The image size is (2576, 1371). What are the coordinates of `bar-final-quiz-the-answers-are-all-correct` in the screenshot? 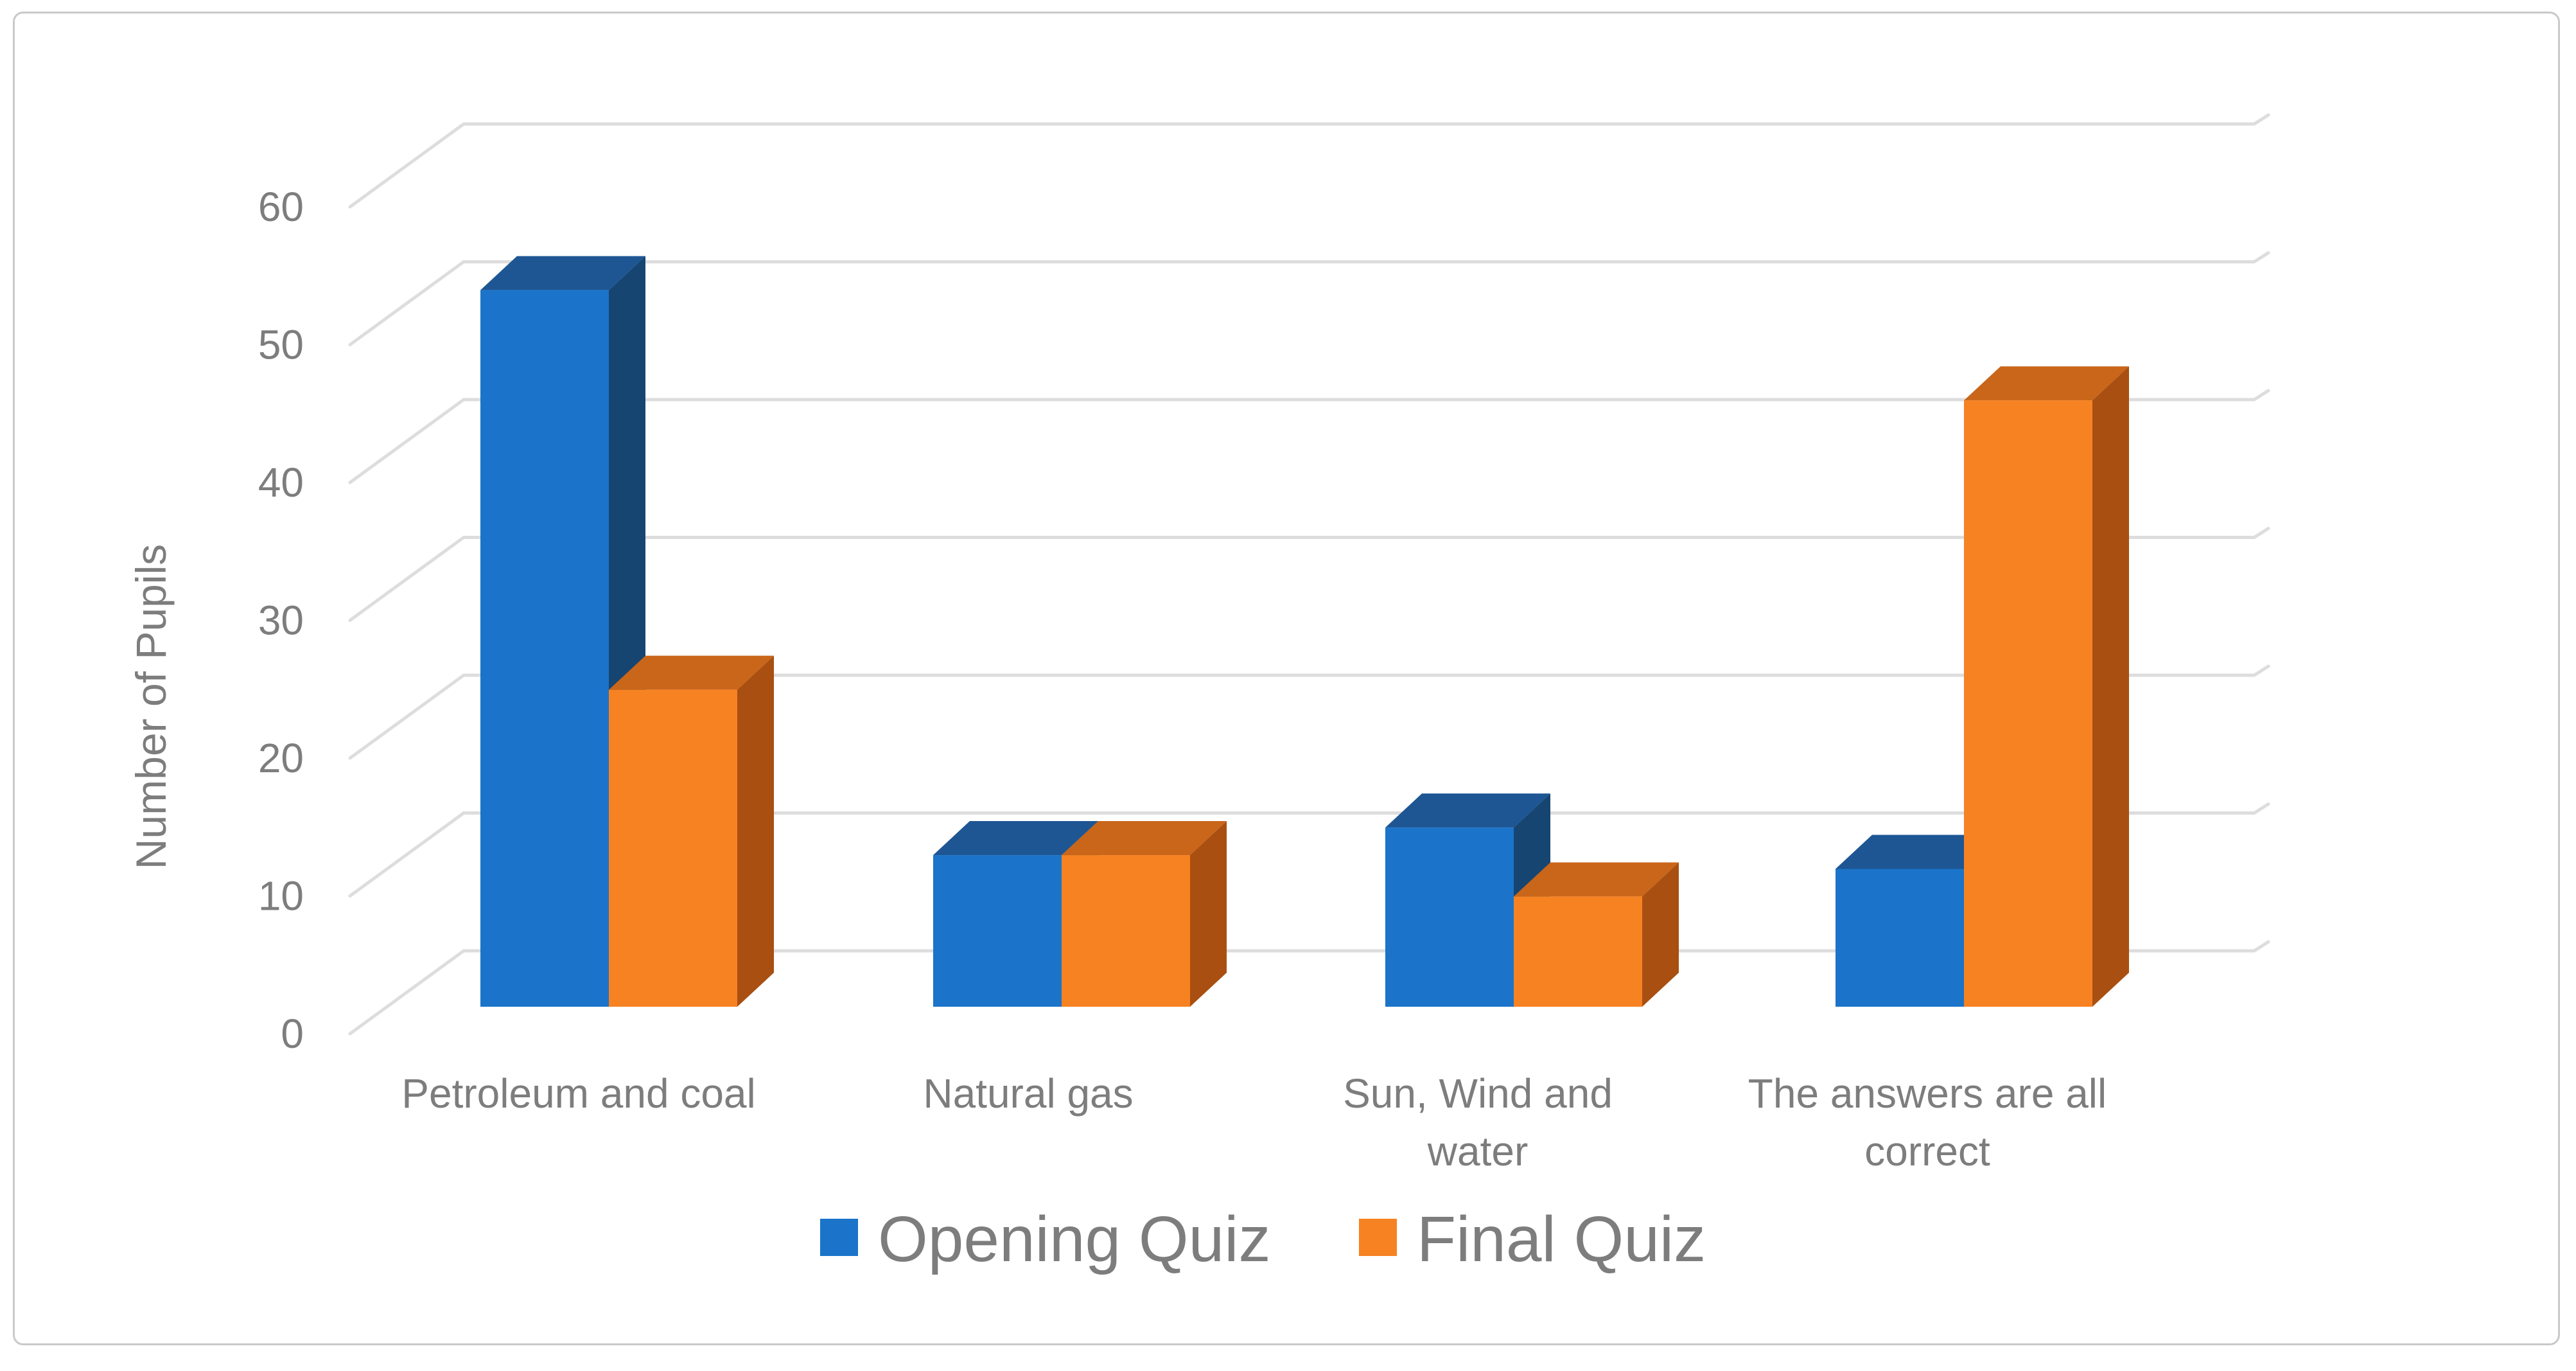 It's located at (2046, 686).